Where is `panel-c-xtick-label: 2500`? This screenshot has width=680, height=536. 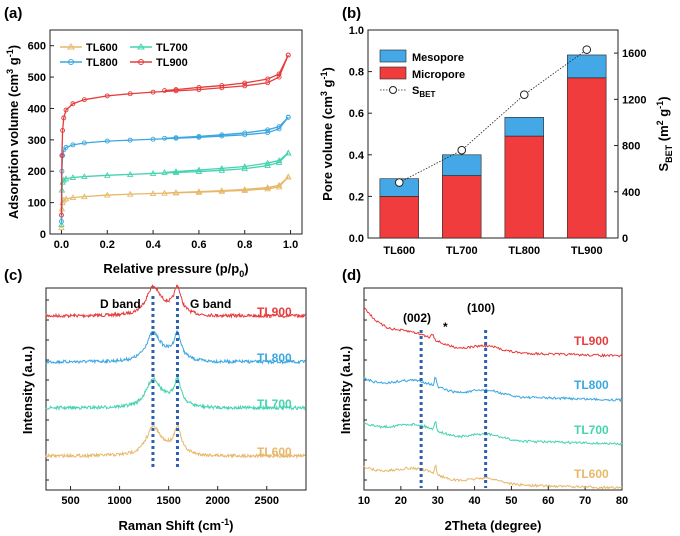 panel-c-xtick-label: 2500 is located at coordinates (267, 501).